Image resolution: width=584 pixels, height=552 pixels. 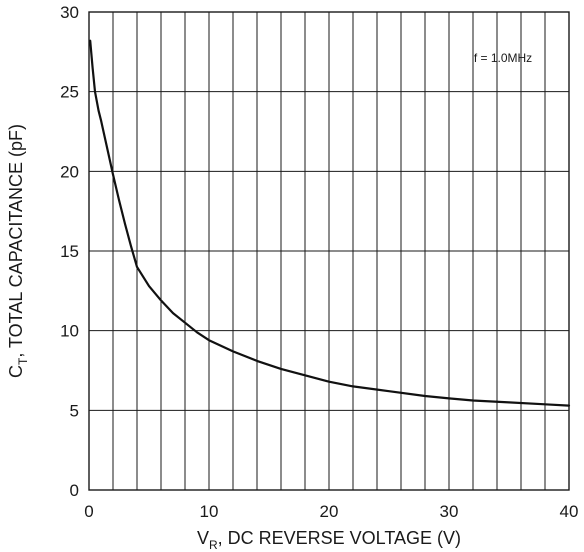 I want to click on x-axis-title-subscript: R, so click(x=213, y=545).